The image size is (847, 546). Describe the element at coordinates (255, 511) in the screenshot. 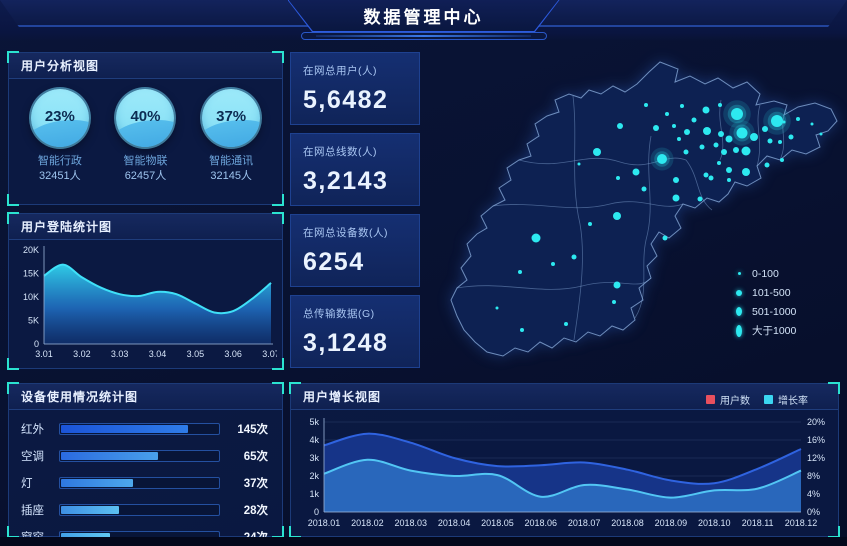

I see `device-value: 28次` at that location.